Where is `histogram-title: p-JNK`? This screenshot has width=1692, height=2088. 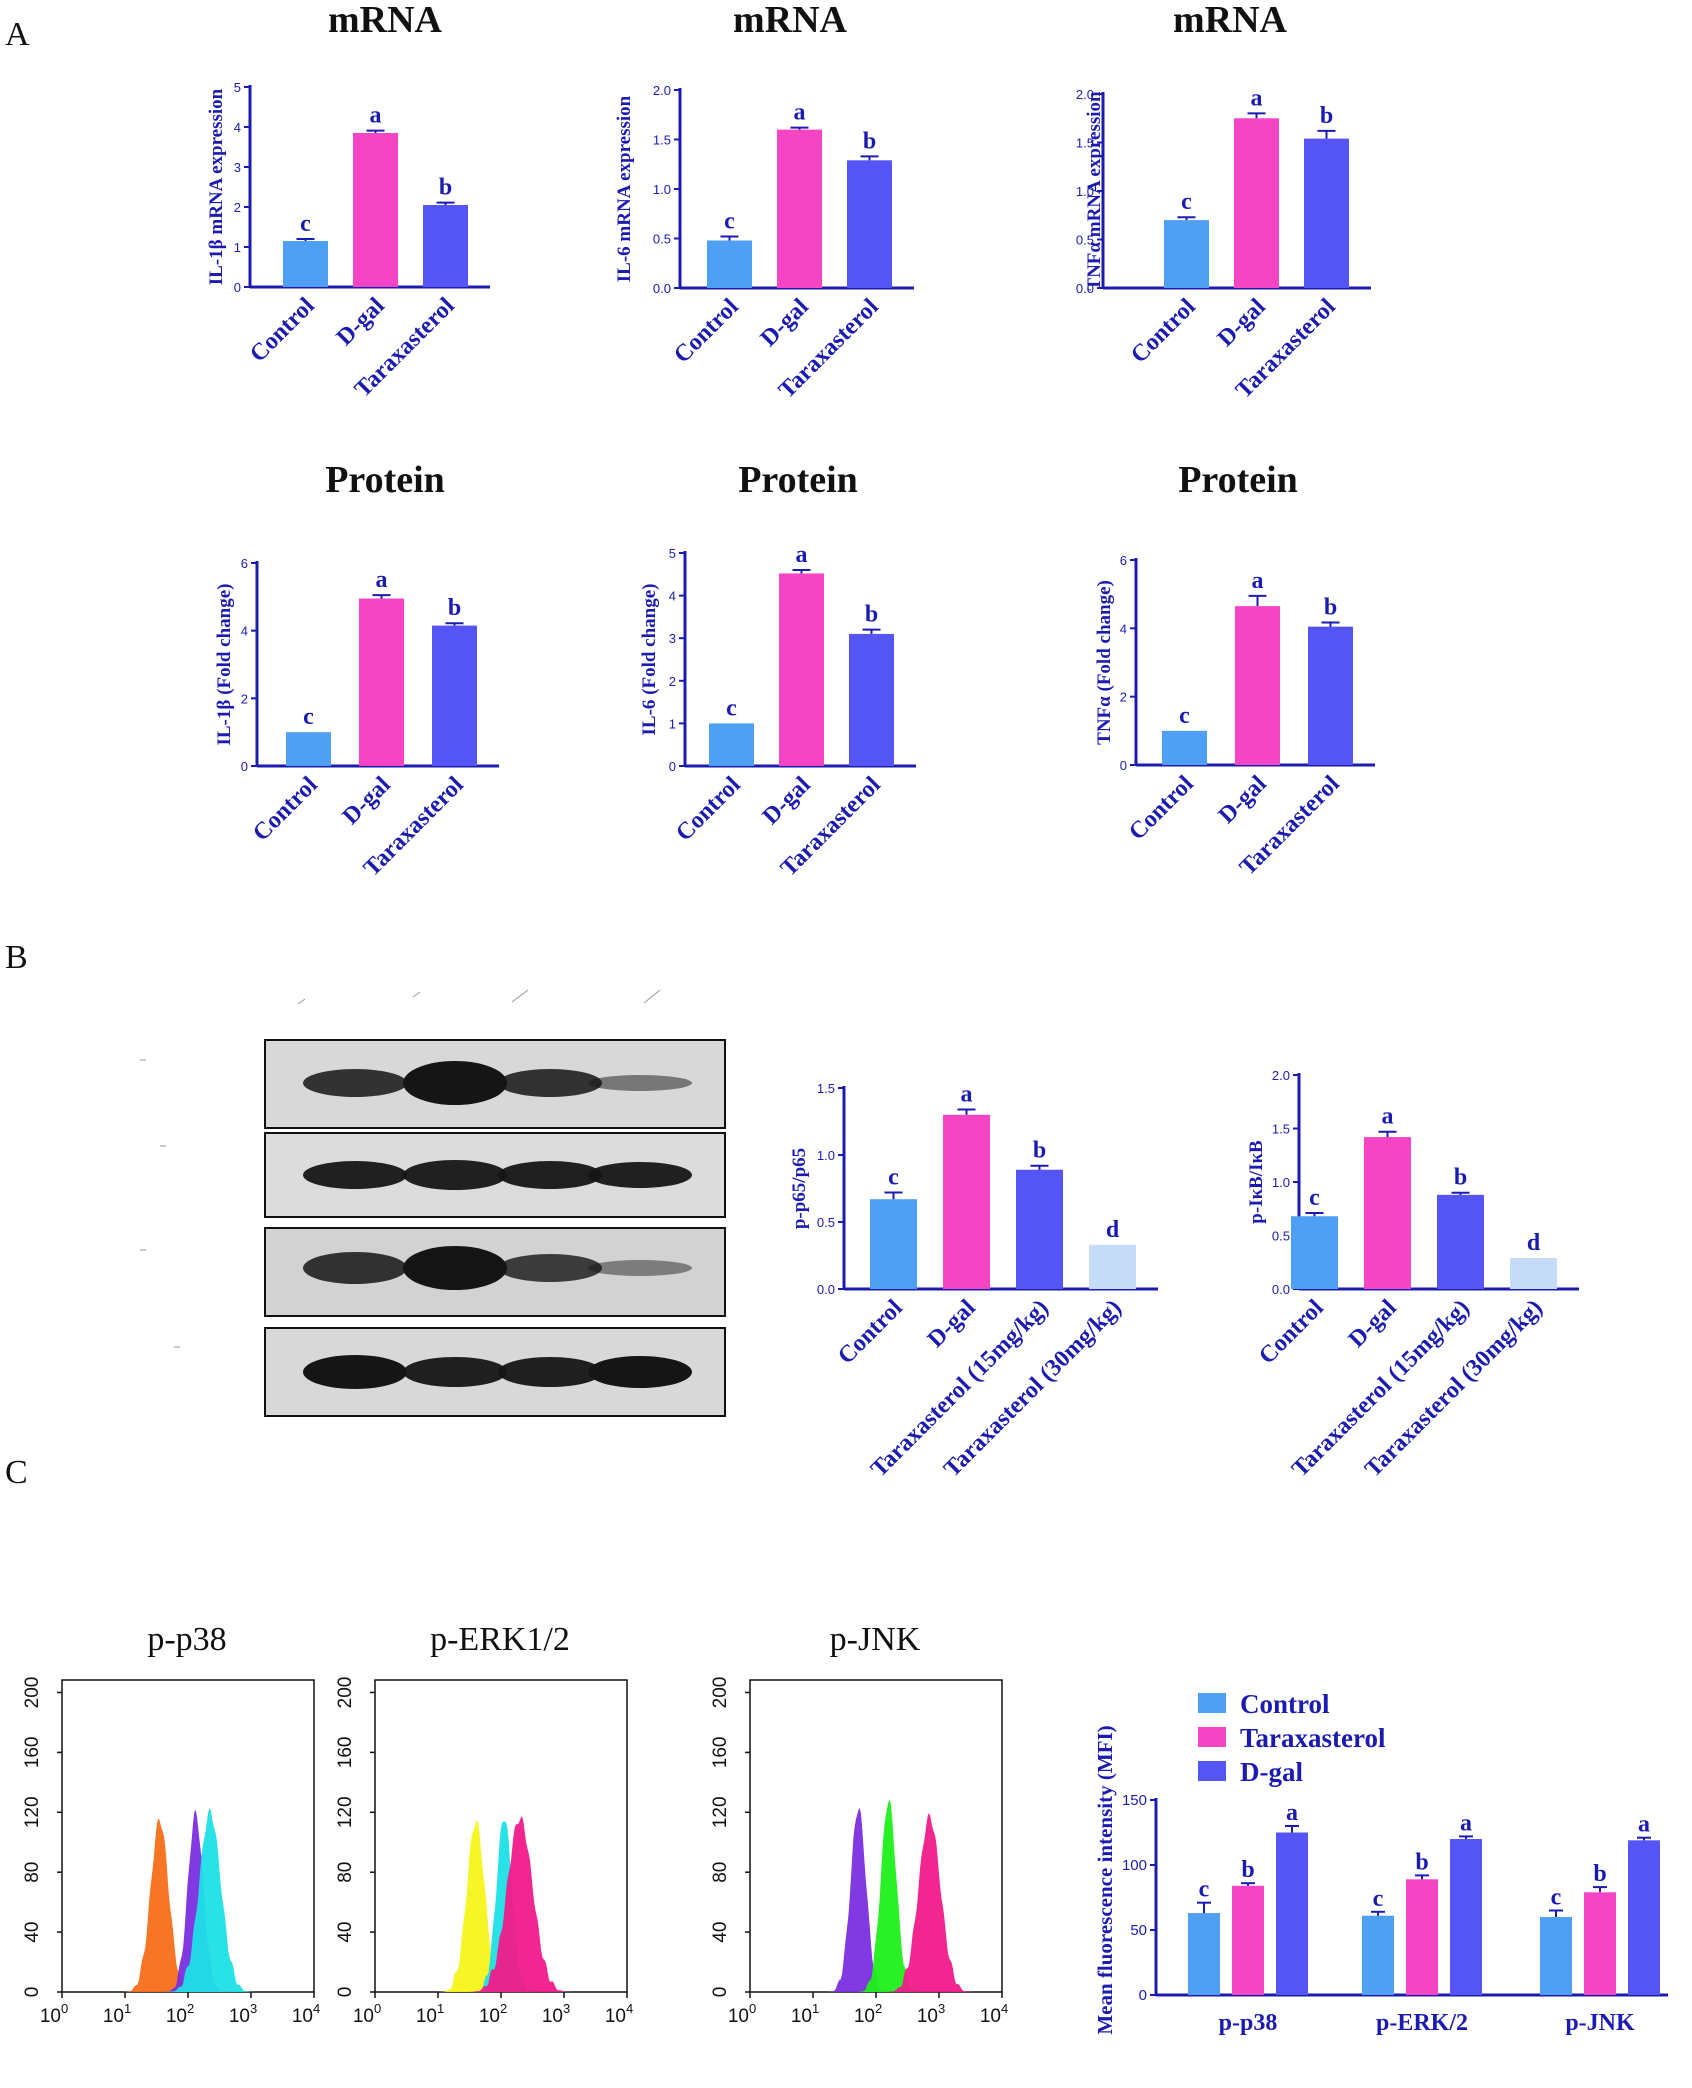 histogram-title: p-JNK is located at coordinates (875, 1639).